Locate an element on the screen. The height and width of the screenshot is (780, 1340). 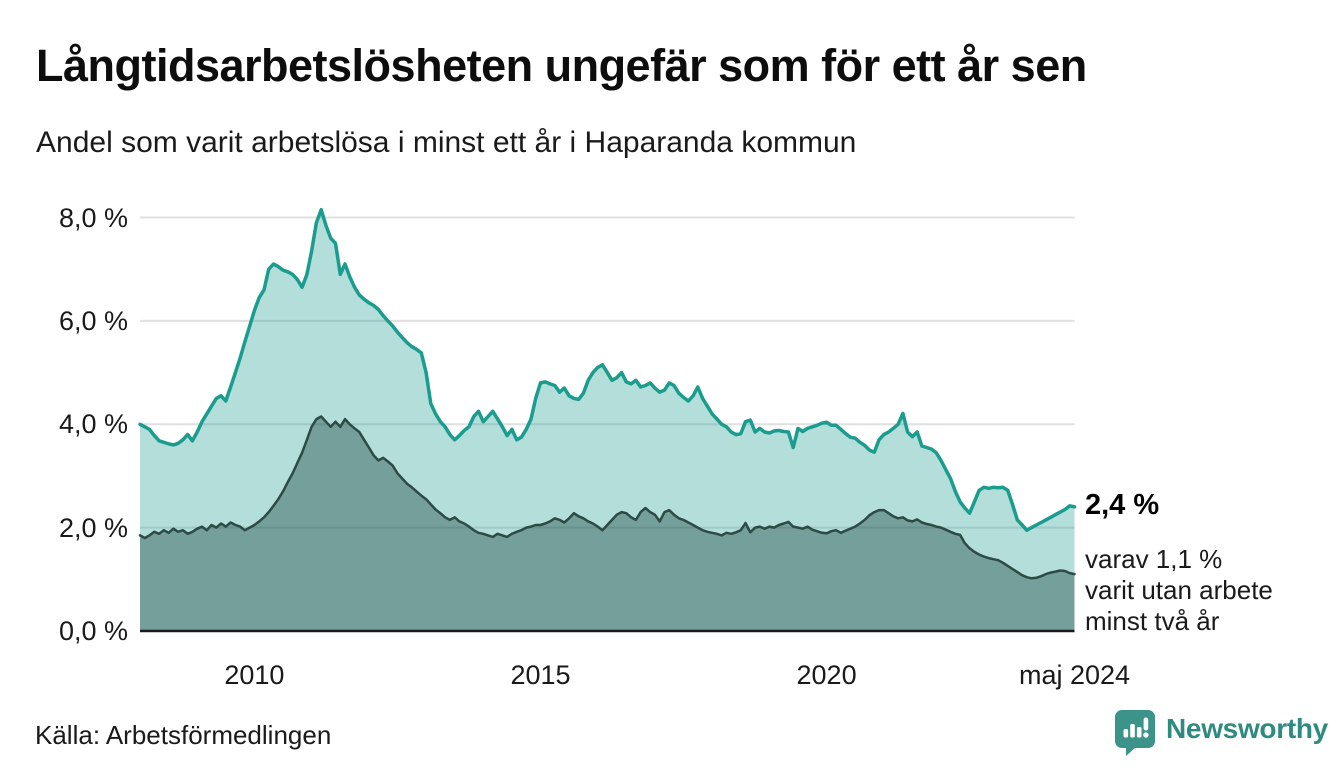
x-tick-label: 2010 is located at coordinates (254, 675).